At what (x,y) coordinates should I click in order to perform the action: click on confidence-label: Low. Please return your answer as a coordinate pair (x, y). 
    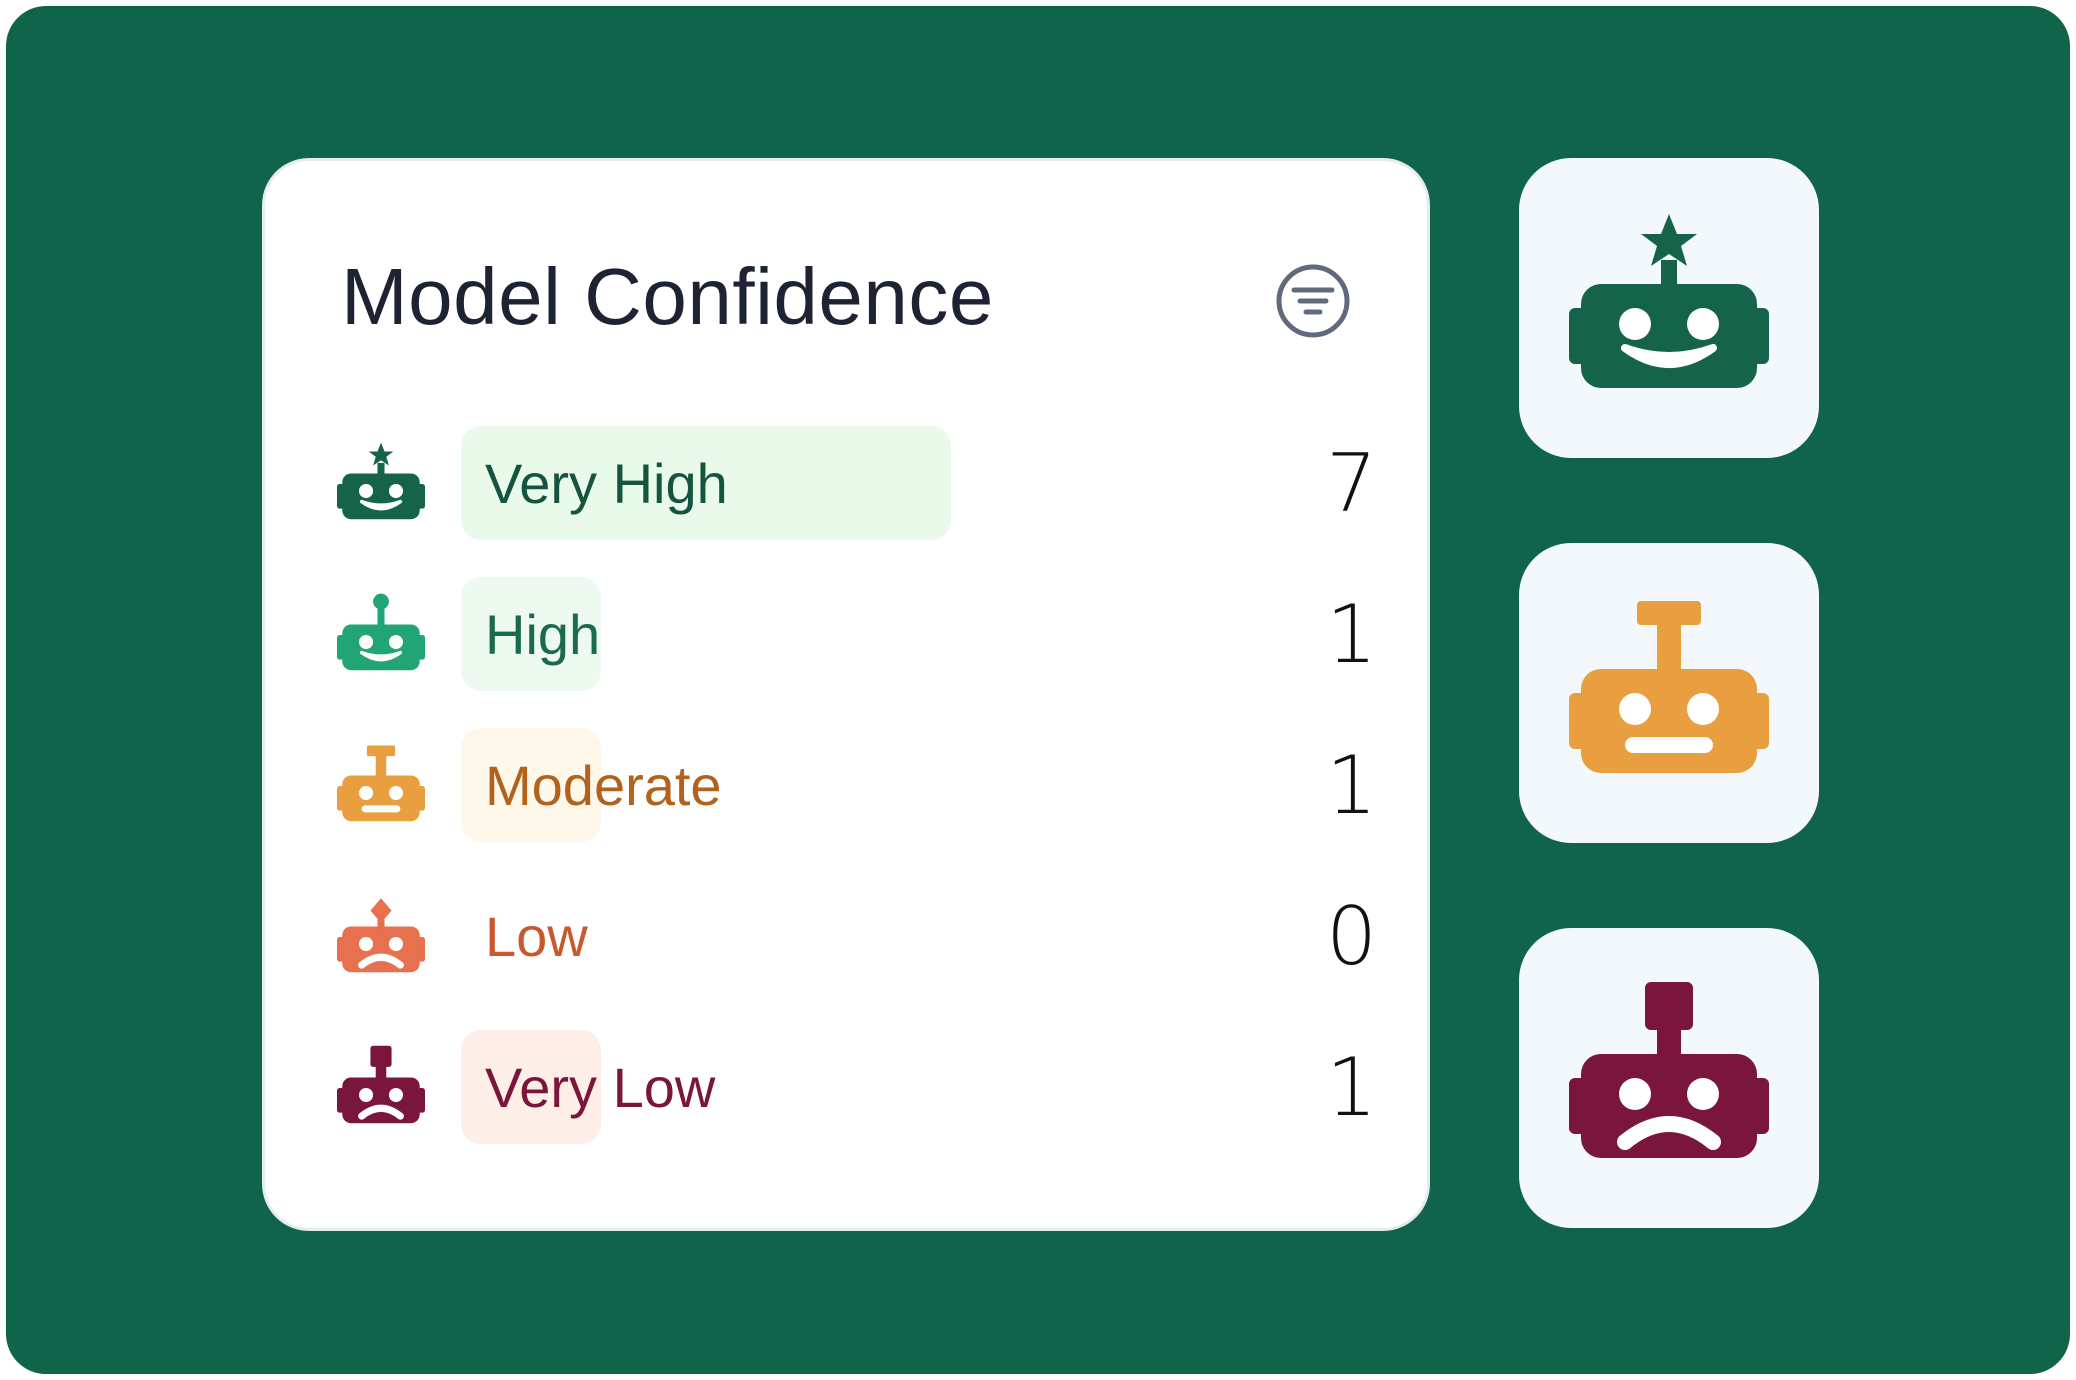
    Looking at the image, I should click on (536, 936).